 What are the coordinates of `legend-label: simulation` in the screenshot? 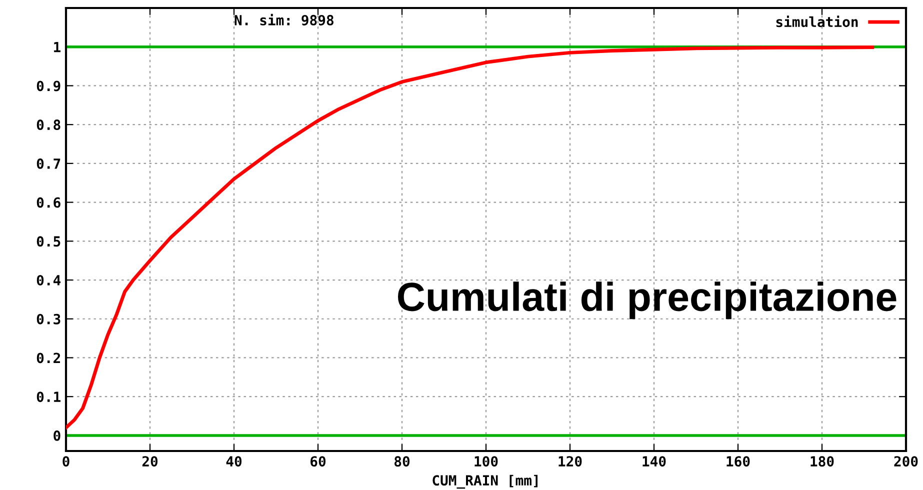 It's located at (817, 22).